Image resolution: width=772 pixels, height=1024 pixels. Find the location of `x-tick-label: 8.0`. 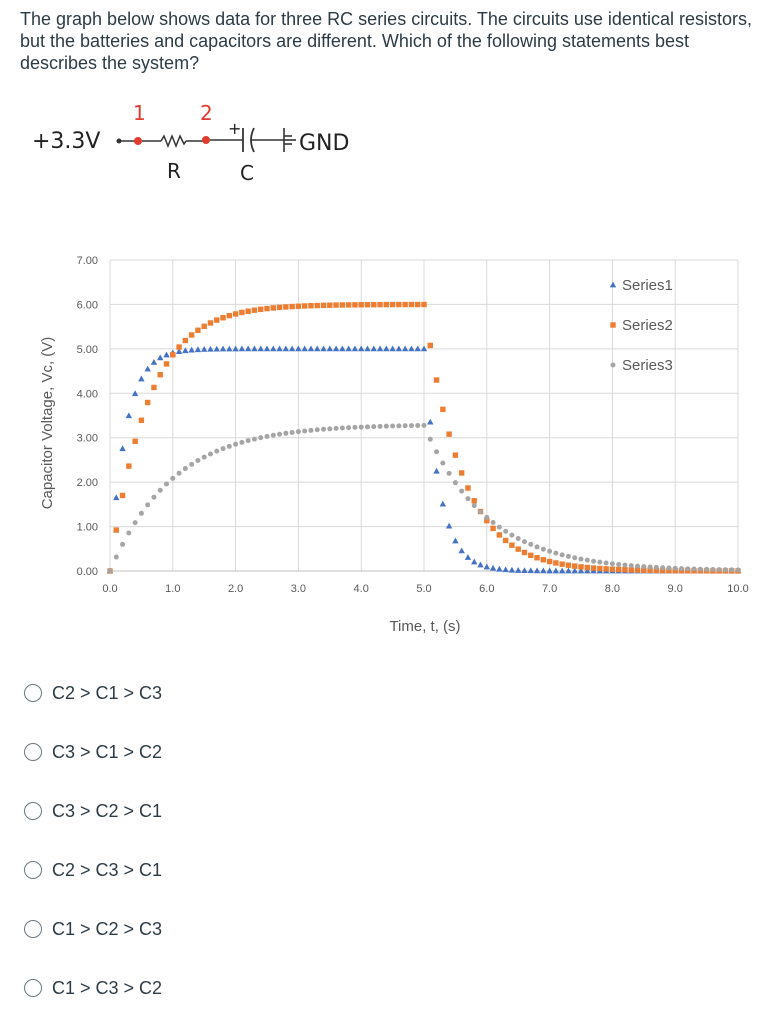

x-tick-label: 8.0 is located at coordinates (612, 589).